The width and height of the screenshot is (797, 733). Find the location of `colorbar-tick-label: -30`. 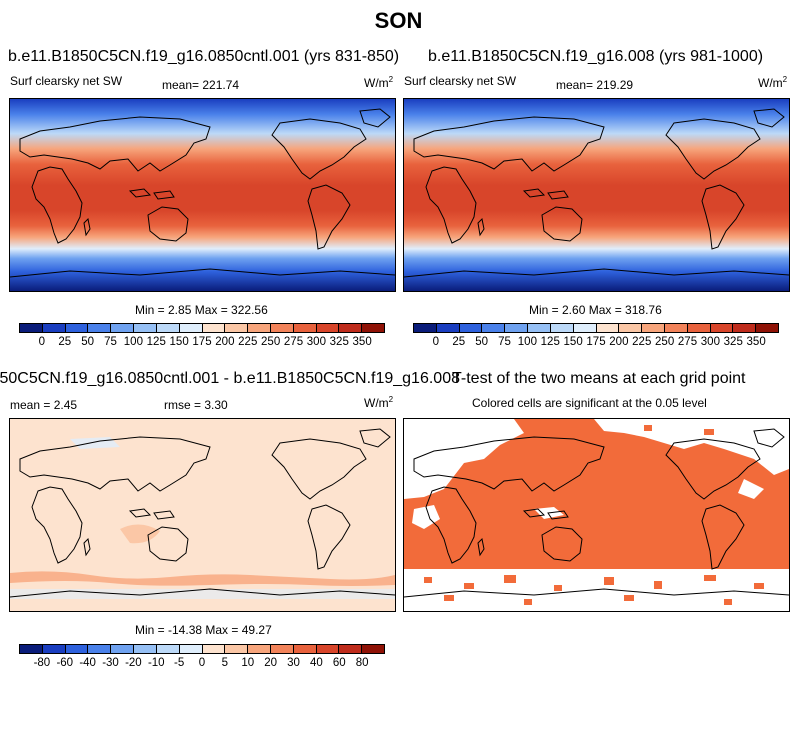

colorbar-tick-label: -30 is located at coordinates (110, 663).